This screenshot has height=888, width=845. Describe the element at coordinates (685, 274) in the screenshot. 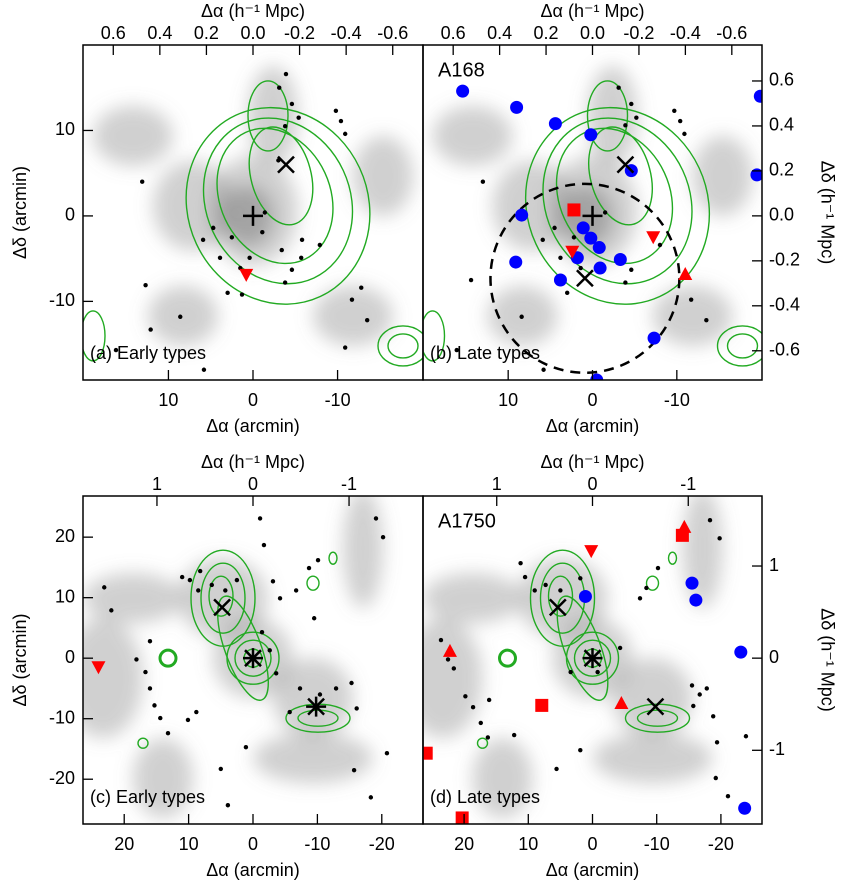

I see `red-triangle-up` at that location.